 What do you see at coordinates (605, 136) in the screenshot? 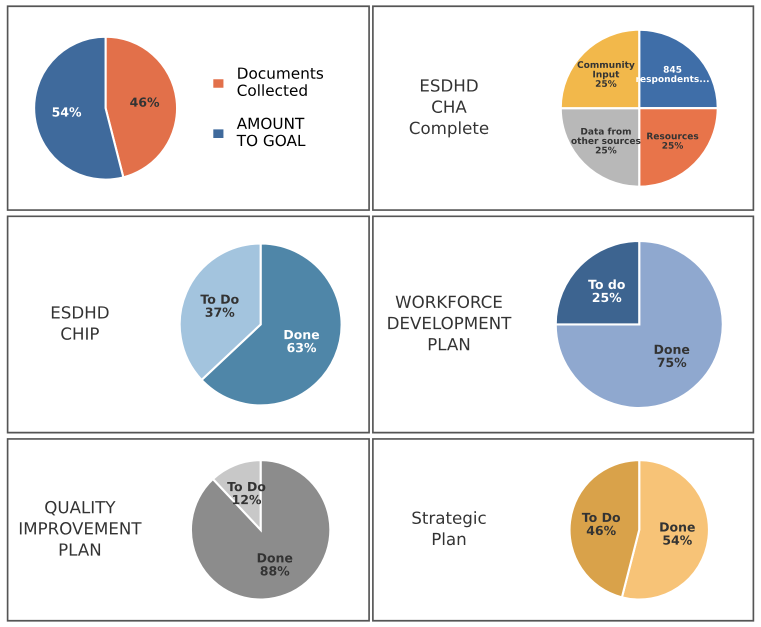
I see `slice-label: Data from other sources` at bounding box center [605, 136].